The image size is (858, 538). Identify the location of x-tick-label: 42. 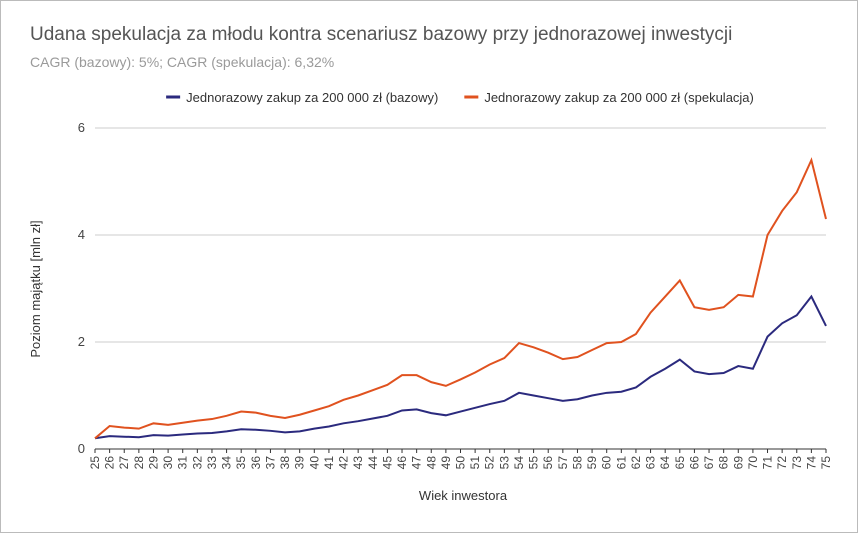
(344, 463).